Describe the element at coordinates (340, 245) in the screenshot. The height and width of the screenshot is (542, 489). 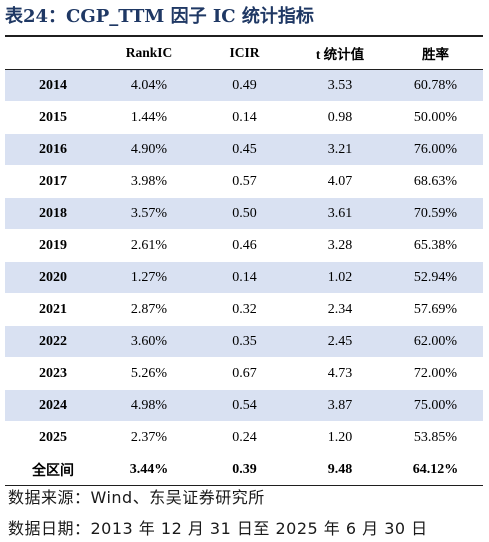
I see `cell-t-stat: 3.28` at that location.